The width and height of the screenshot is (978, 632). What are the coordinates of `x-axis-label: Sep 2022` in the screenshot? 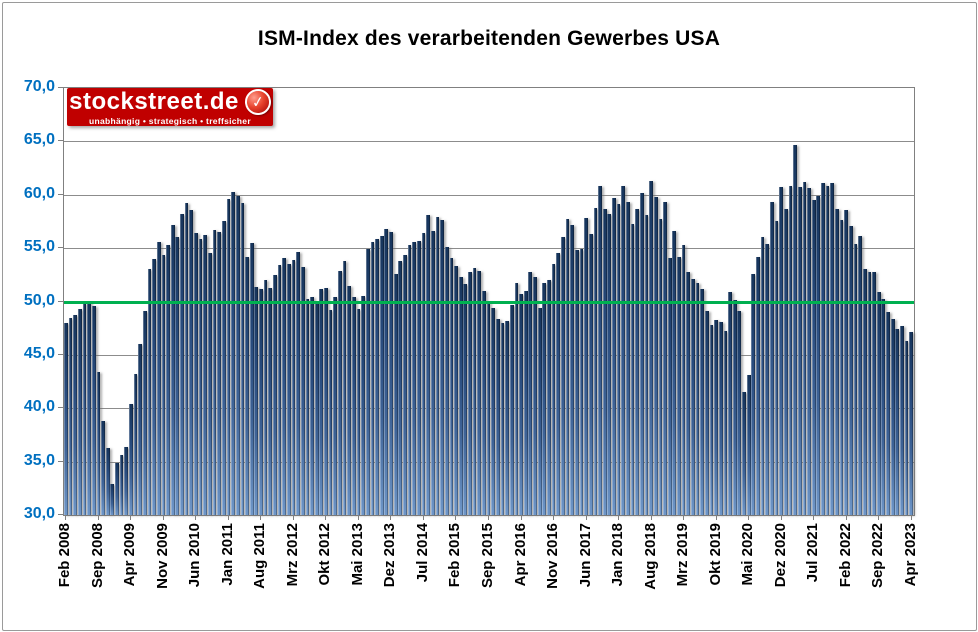 It's located at (878, 556).